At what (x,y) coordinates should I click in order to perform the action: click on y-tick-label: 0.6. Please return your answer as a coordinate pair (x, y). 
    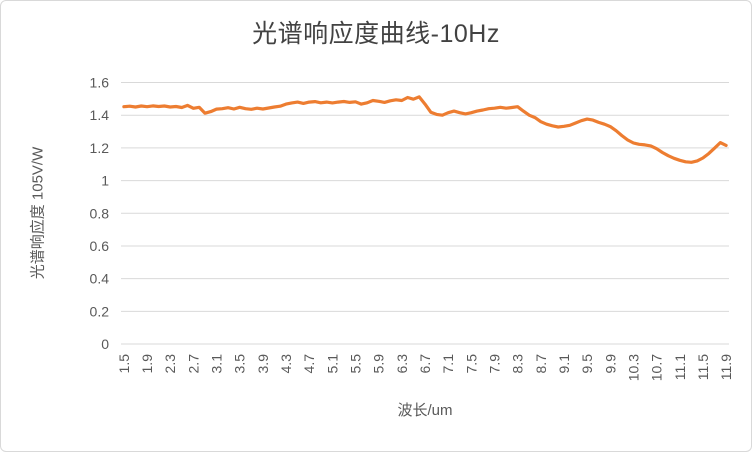
    Looking at the image, I should click on (100, 246).